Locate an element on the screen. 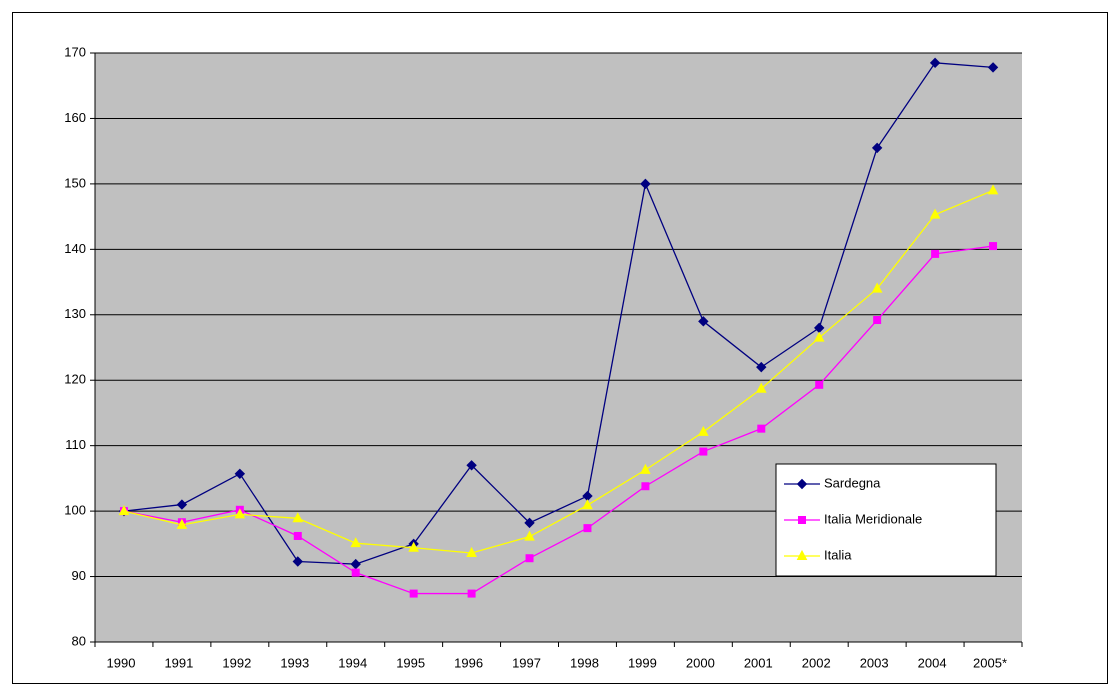 The image size is (1120, 695). x-tick-label: 2000 is located at coordinates (700, 662).